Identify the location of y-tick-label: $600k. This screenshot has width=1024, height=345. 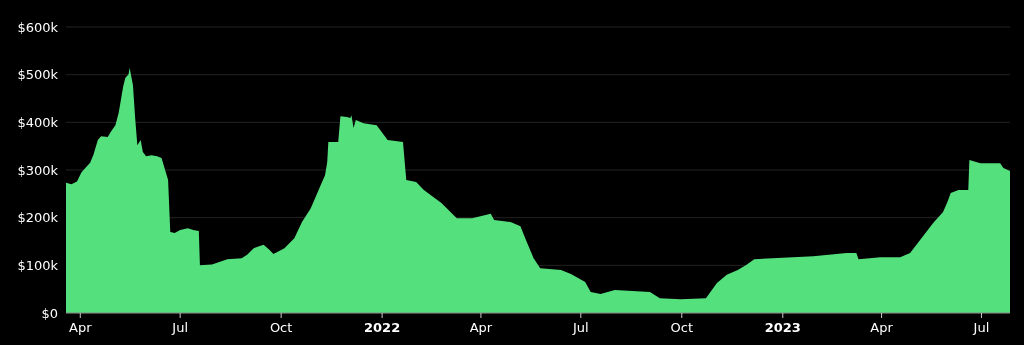
(38, 27).